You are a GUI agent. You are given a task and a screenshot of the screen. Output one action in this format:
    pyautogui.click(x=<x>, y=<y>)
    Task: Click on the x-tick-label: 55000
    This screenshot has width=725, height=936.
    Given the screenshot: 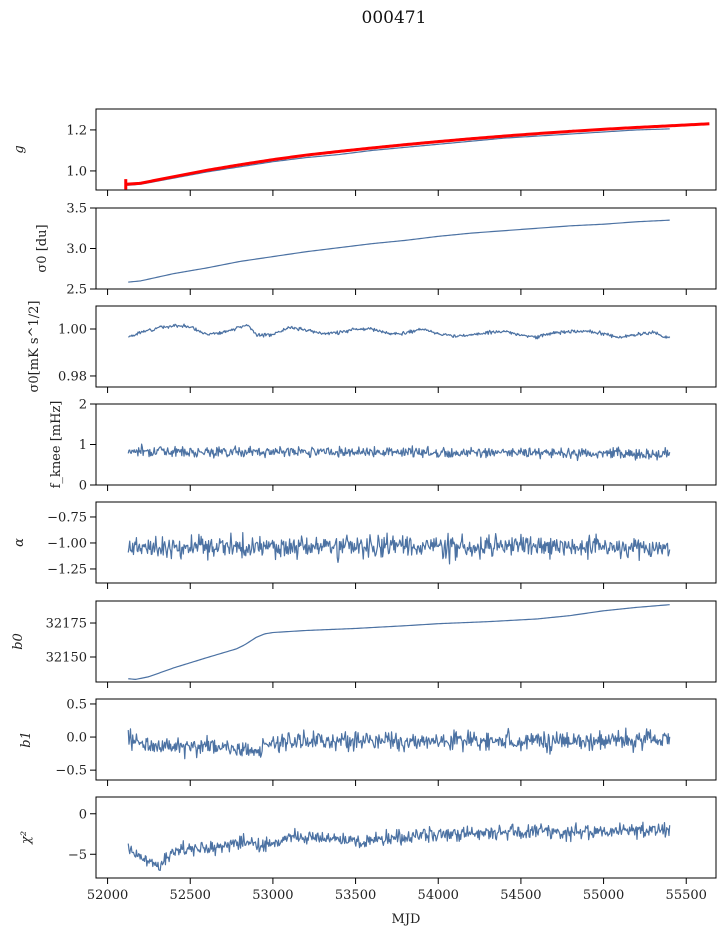 What is the action you would take?
    pyautogui.click(x=603, y=895)
    